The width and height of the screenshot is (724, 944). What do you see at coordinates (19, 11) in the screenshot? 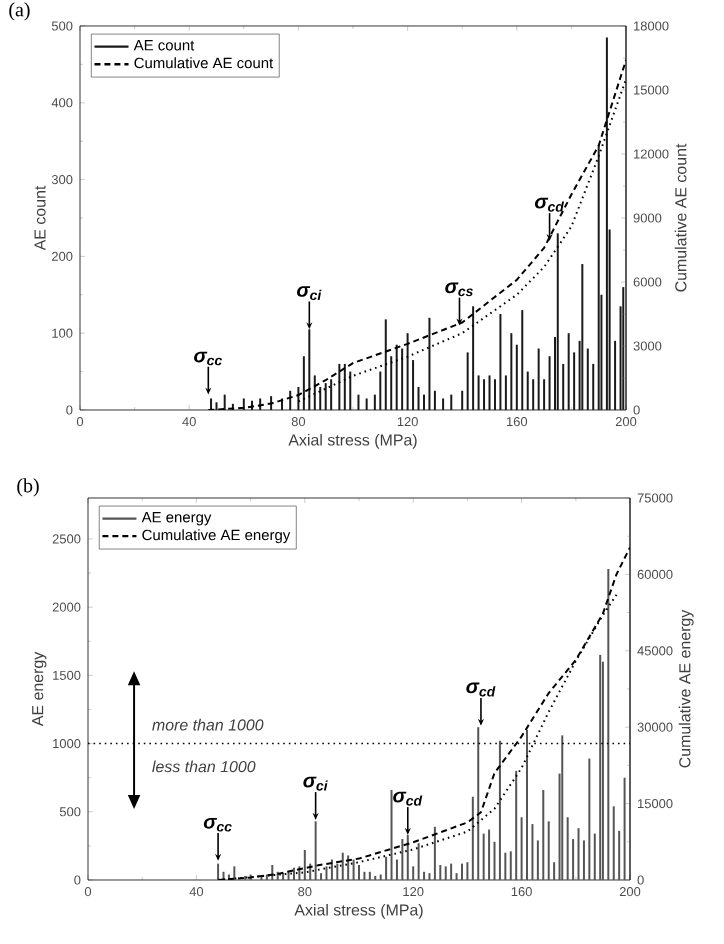
I see `text: (a)` at bounding box center [19, 11].